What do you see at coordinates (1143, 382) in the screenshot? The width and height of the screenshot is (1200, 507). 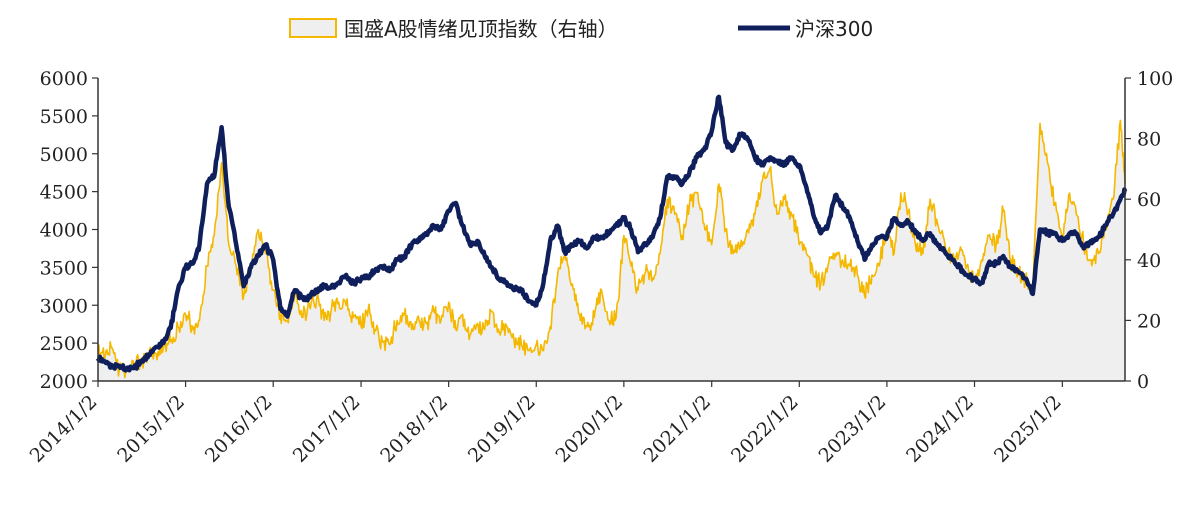 I see `y-right-tick-label: 0` at bounding box center [1143, 382].